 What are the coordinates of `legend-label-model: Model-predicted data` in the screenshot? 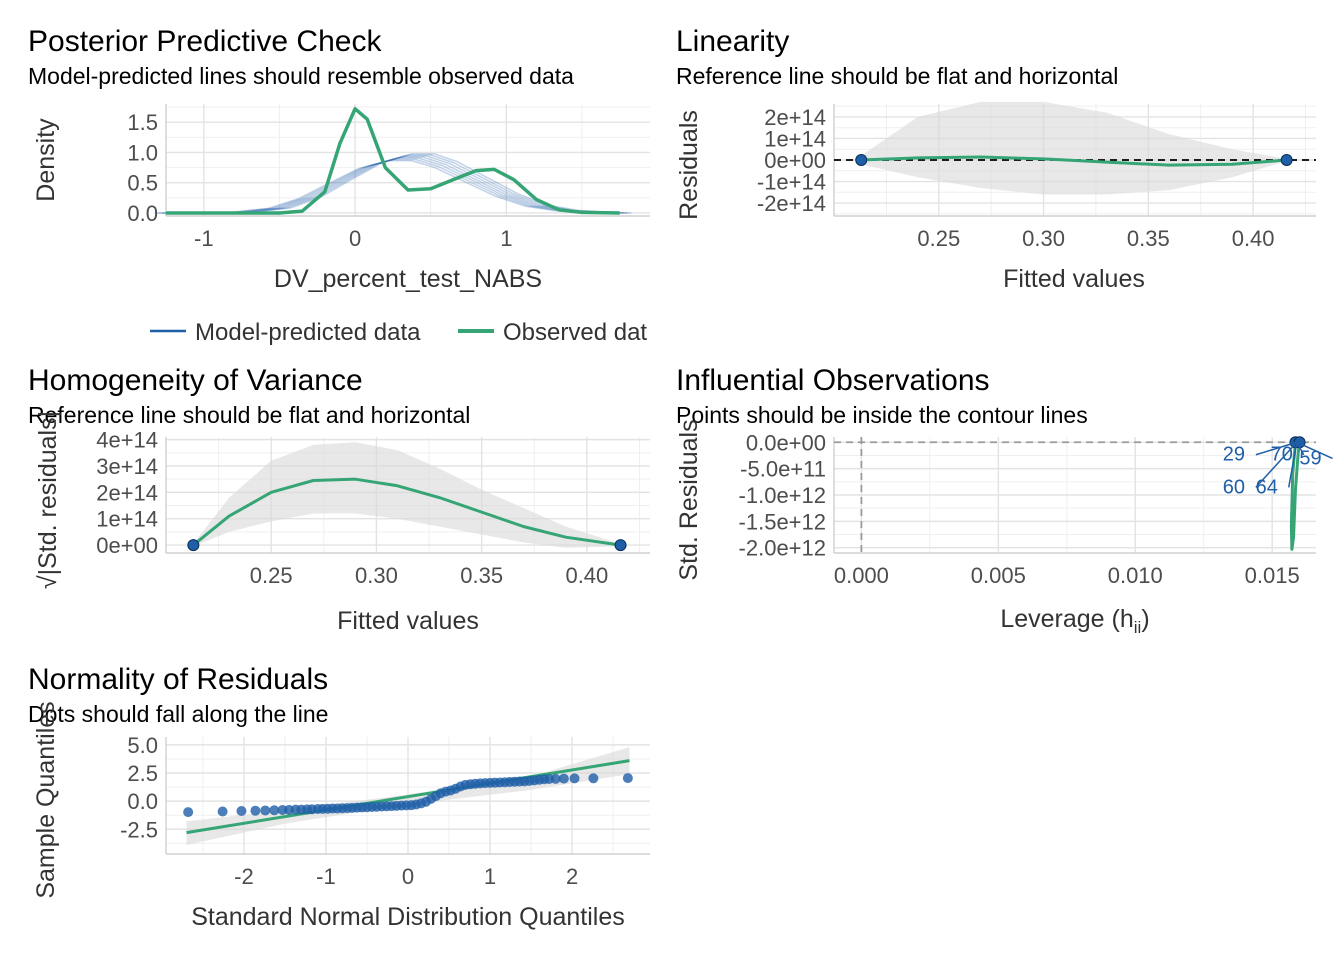 It's located at (308, 332).